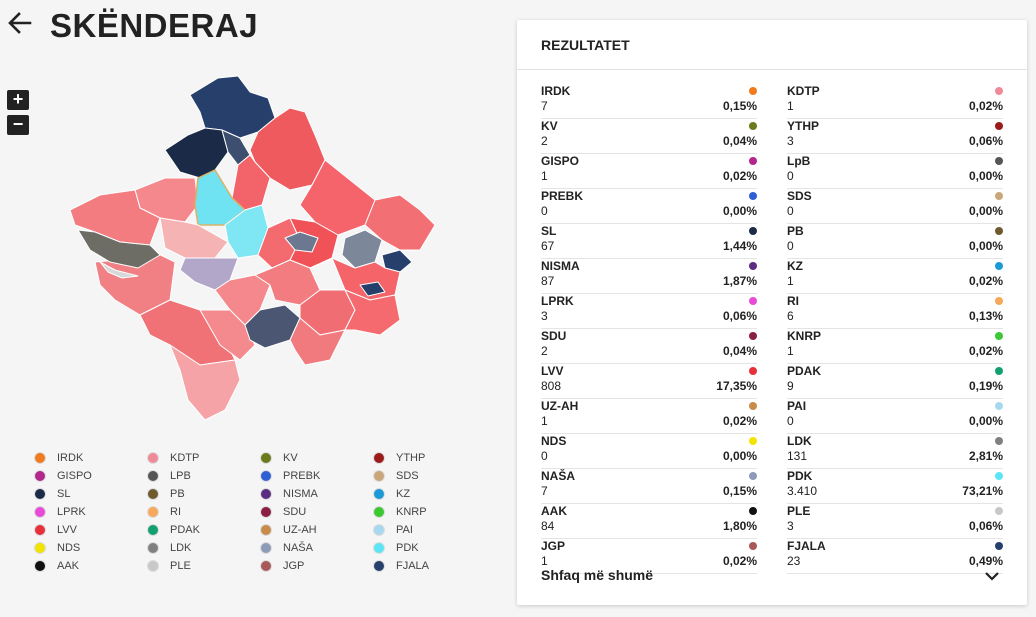 This screenshot has height=617, width=1036. I want to click on legend-item: UZ-AH, so click(315, 530).